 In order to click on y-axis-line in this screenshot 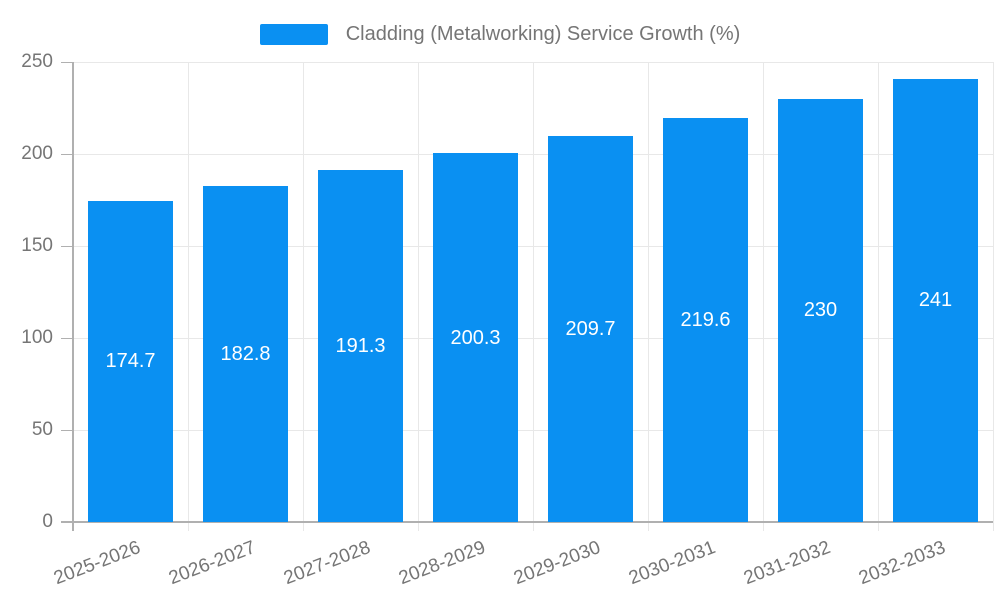, I will do `click(73, 296)`.